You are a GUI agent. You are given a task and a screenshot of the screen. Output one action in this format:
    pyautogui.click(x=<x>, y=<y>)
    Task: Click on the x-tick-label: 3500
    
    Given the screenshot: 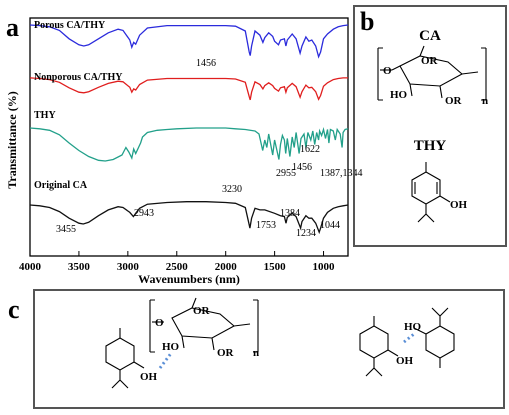 What is the action you would take?
    pyautogui.click(x=79, y=267)
    